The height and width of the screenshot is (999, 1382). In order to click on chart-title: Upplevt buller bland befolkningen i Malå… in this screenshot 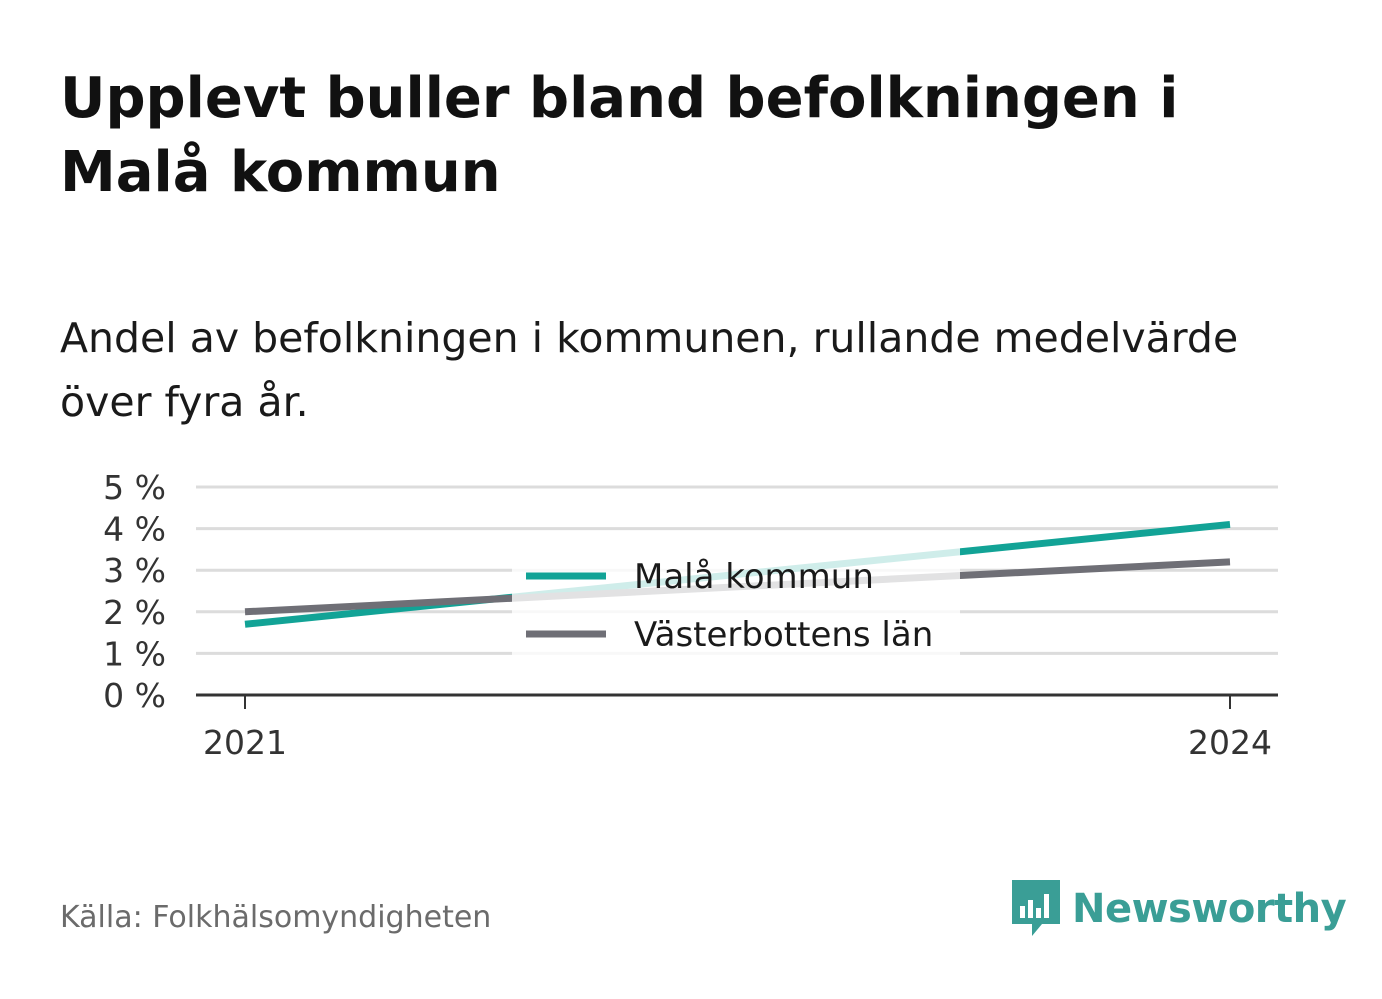, I will do `click(619, 135)`.